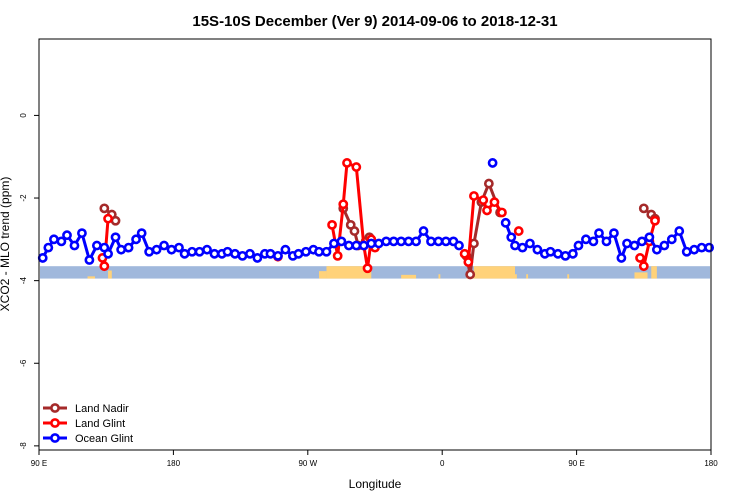 Image resolution: width=750 pixels, height=500 pixels. I want to click on x-axis-label: Longitude, so click(375, 484).